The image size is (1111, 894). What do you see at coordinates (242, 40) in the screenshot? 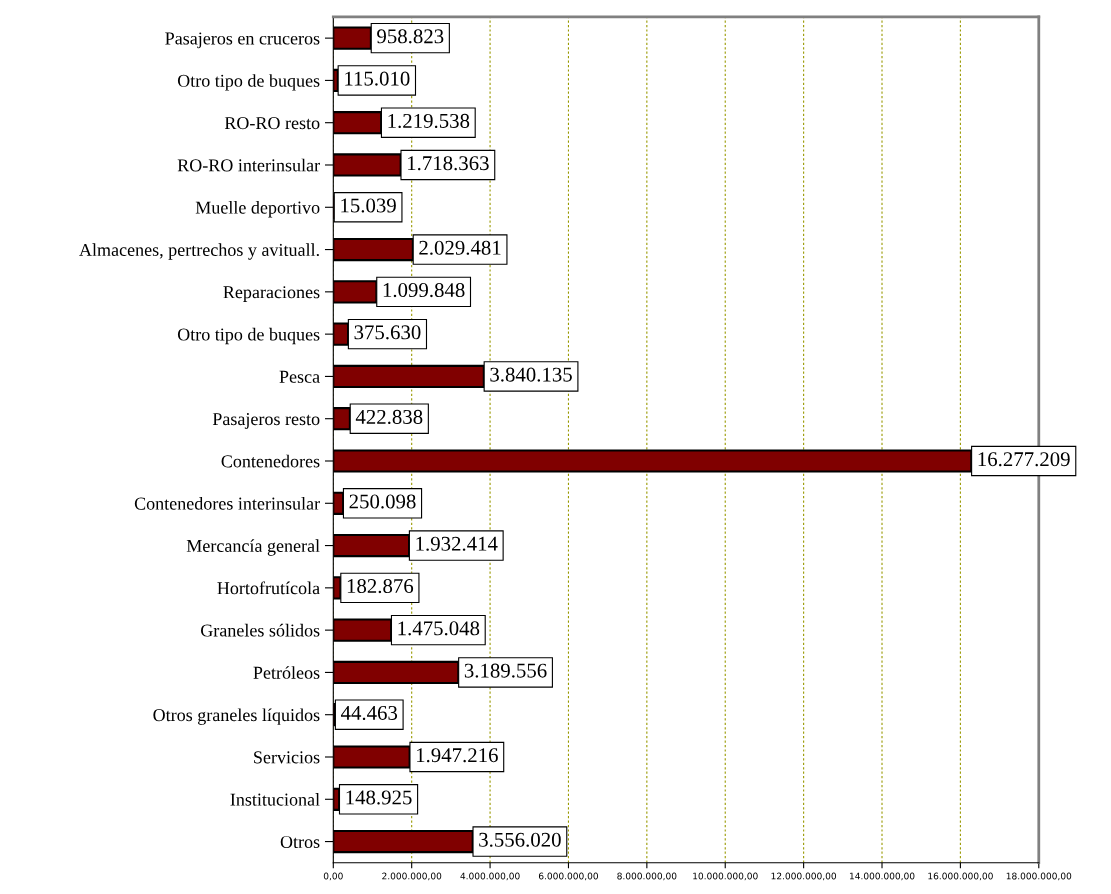
I see `y-tick-label: Pasajeros en cruceros` at bounding box center [242, 40].